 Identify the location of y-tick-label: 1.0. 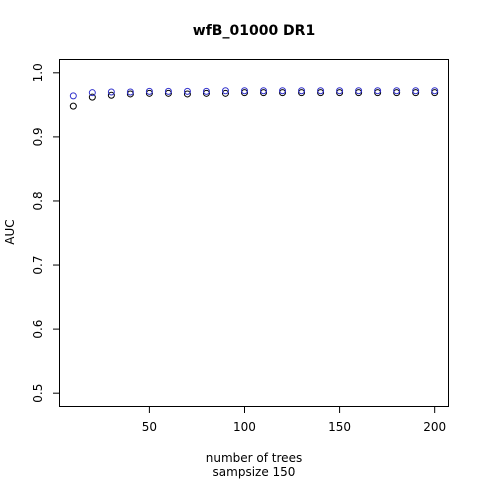
(38, 72).